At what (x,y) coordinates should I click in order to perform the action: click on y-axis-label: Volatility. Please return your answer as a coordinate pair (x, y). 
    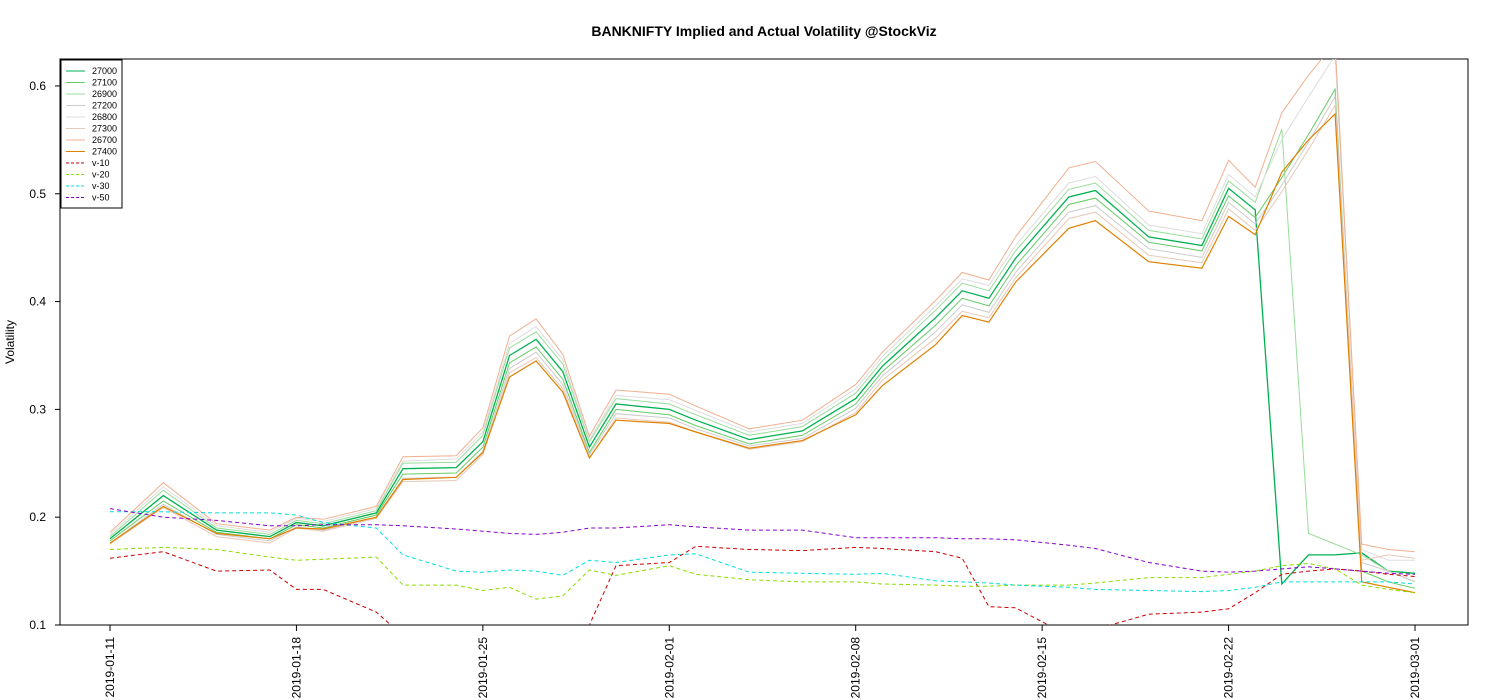
    Looking at the image, I should click on (10, 342).